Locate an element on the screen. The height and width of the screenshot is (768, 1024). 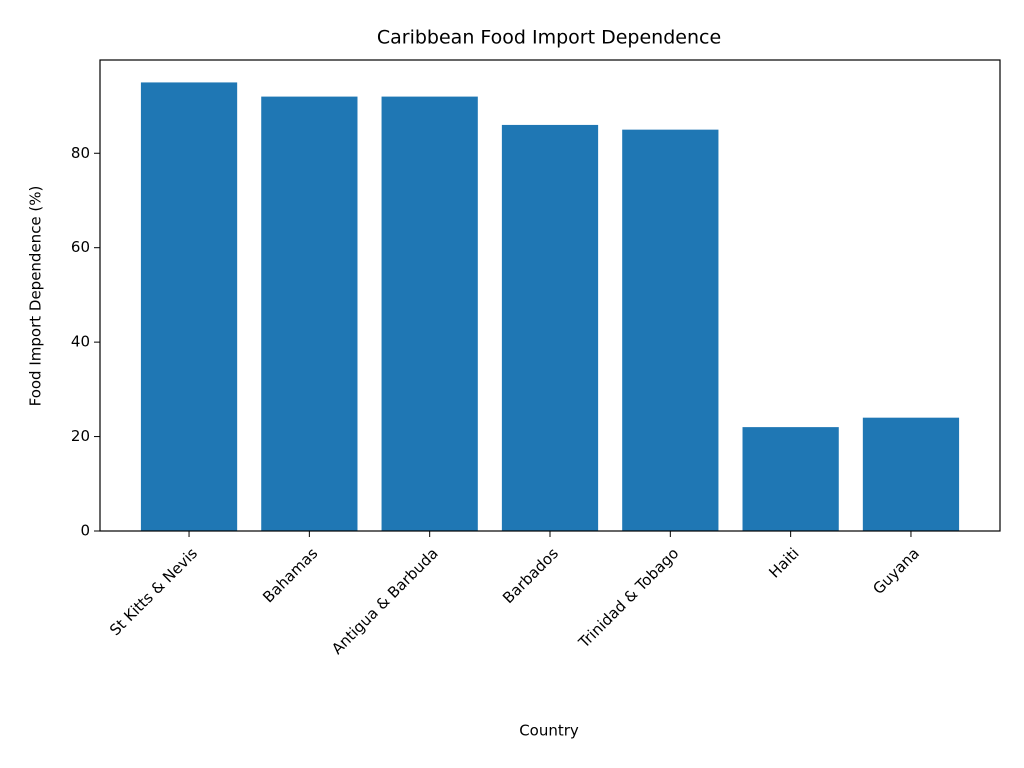
x-tick-label: Trinidad & Tobago is located at coordinates (628, 598).